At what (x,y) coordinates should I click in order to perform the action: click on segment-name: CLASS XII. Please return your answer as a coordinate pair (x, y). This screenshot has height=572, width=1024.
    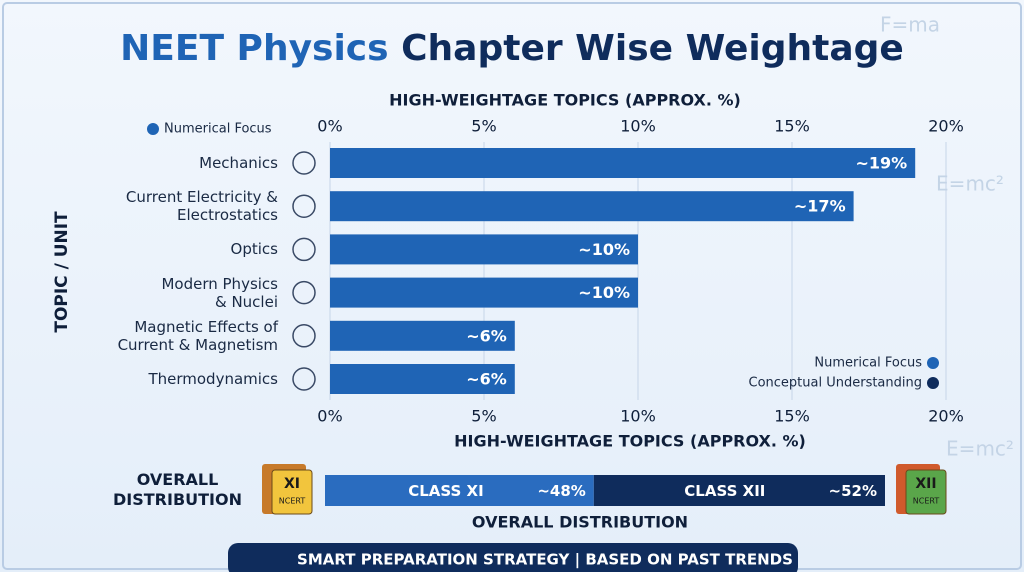
    Looking at the image, I should click on (724, 491).